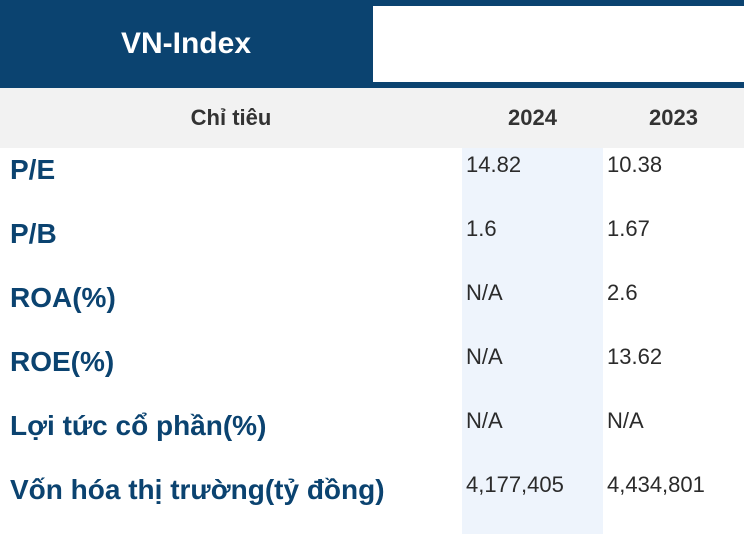  What do you see at coordinates (628, 228) in the screenshot?
I see `row-value-2023: 1.67` at bounding box center [628, 228].